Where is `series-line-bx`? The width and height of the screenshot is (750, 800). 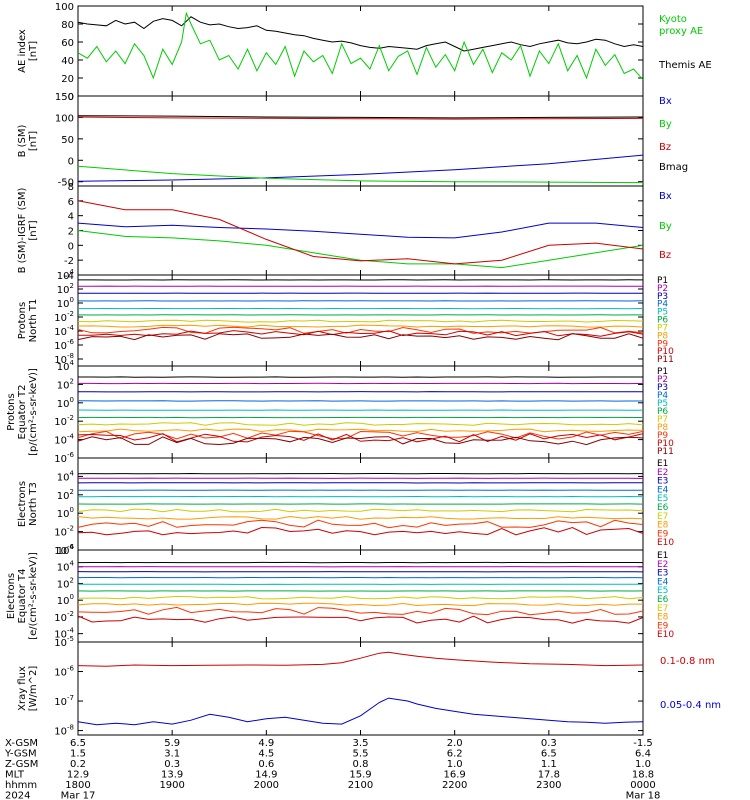
series-line-bx is located at coordinates (360, 230).